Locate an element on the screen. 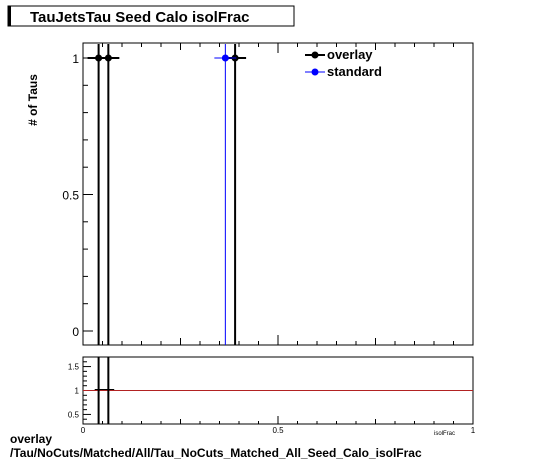 The image size is (546, 462). footer-line-1: overlay is located at coordinates (31, 439).